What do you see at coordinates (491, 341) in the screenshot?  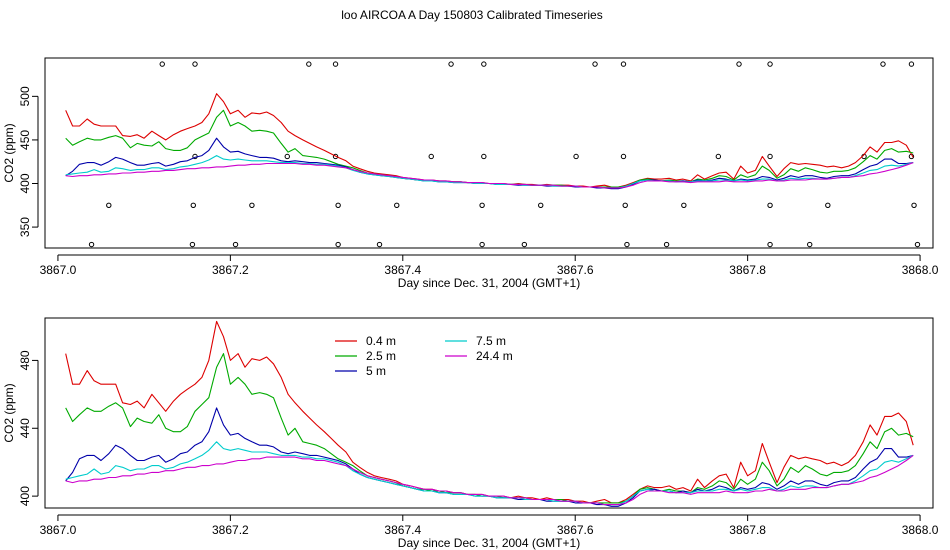 I see `legend-label: 7.5 m` at bounding box center [491, 341].